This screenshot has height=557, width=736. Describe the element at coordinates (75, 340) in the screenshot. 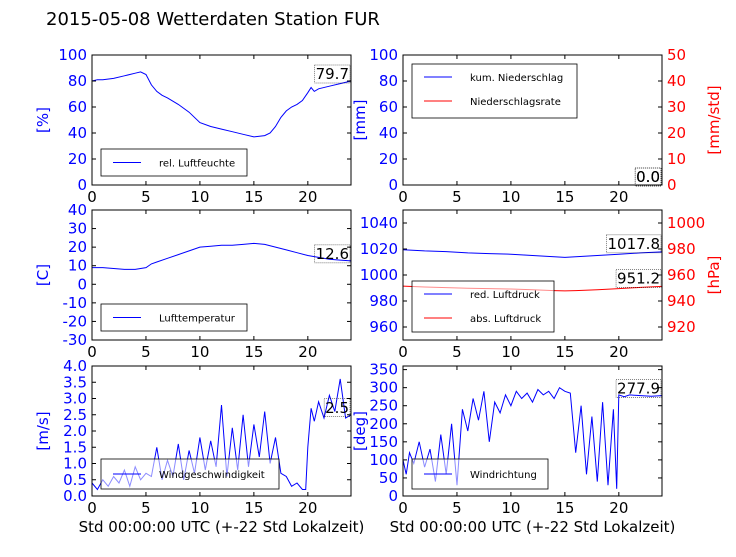

I see `y-tick-label: -30` at that location.